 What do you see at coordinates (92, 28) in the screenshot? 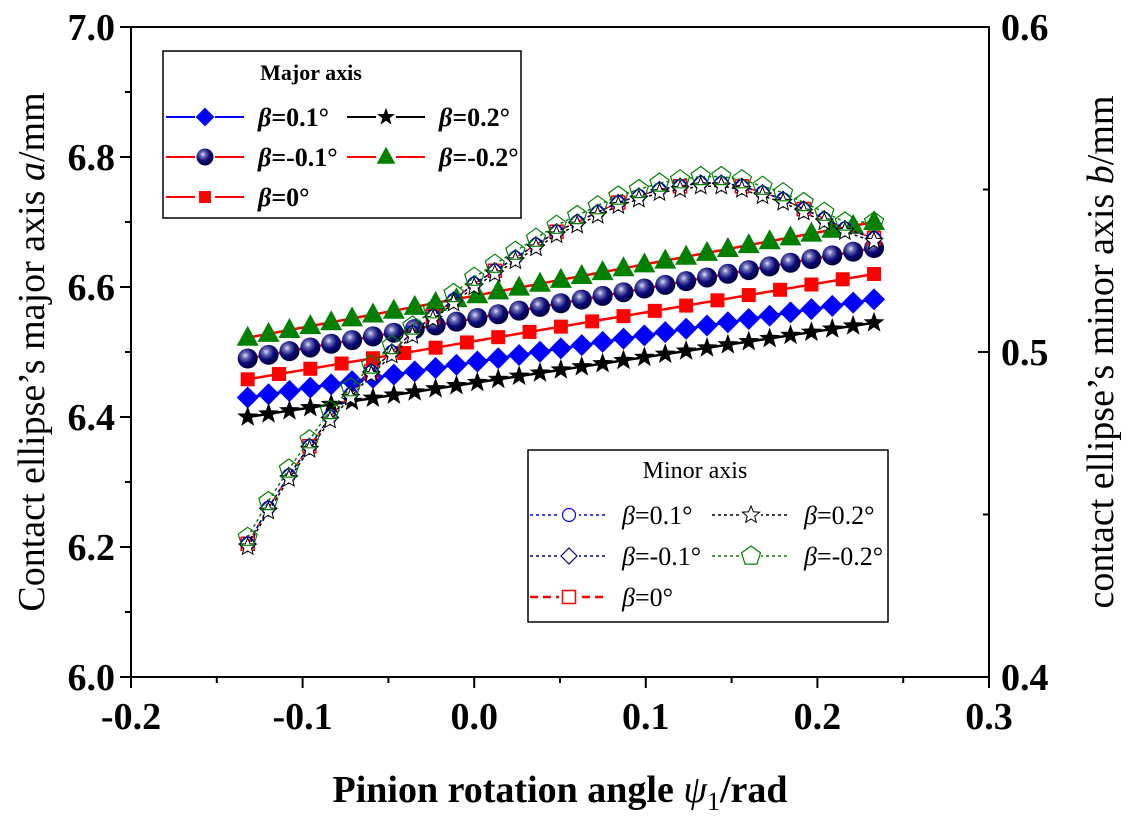
I see `y-left-tick-label: 7.0` at bounding box center [92, 28].